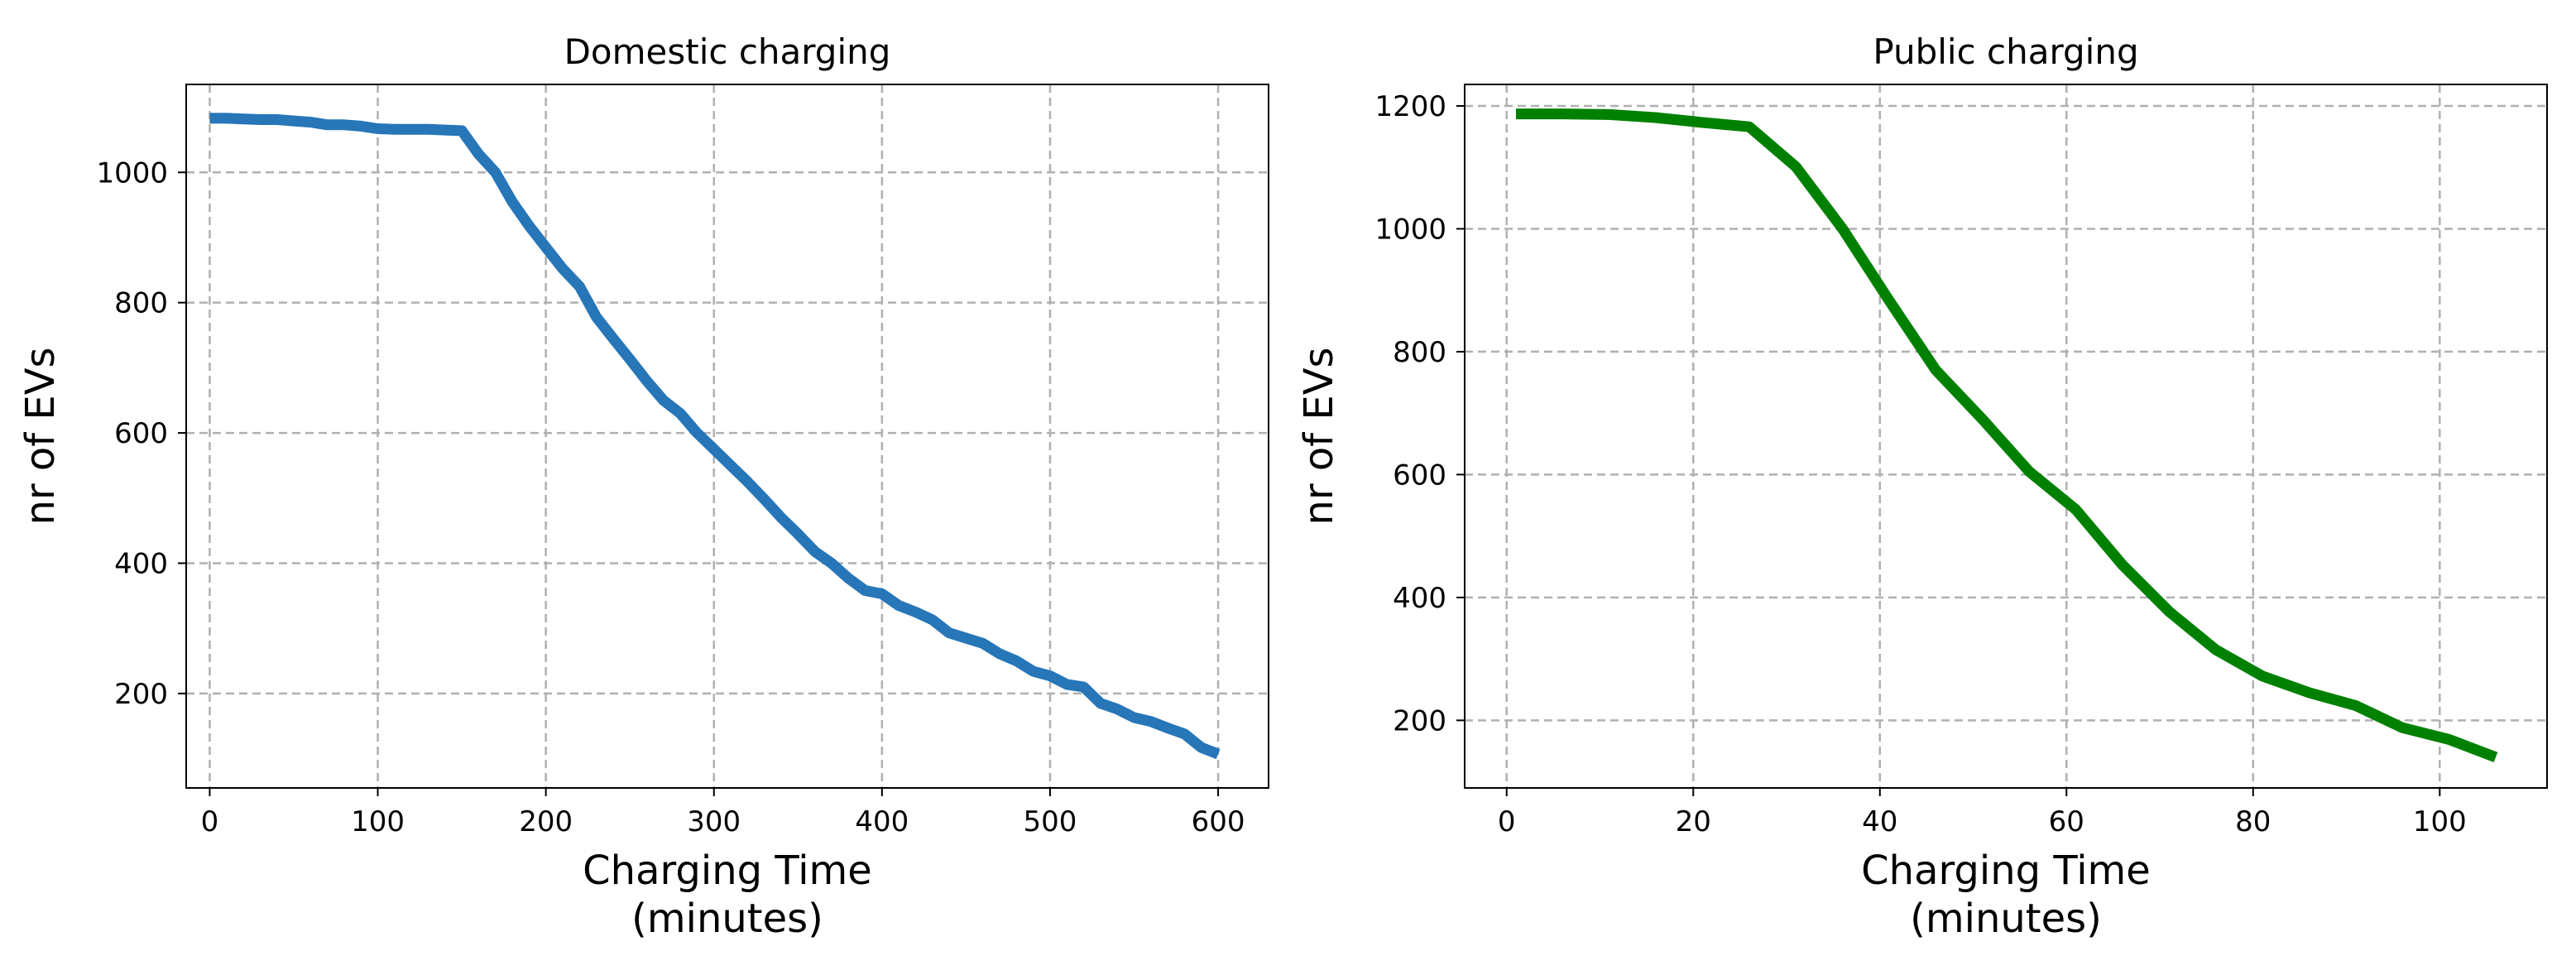 The height and width of the screenshot is (975, 2576). Describe the element at coordinates (714, 821) in the screenshot. I see `x-tick-label: 300` at that location.